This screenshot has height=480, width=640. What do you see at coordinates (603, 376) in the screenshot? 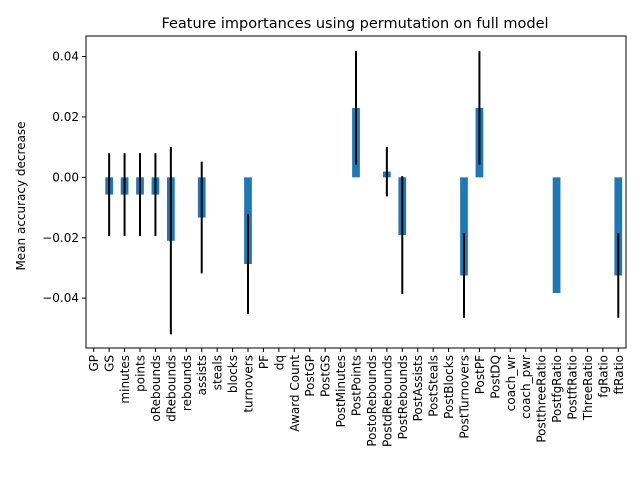
I see `x-tick-label: fgRatio` at bounding box center [603, 376].